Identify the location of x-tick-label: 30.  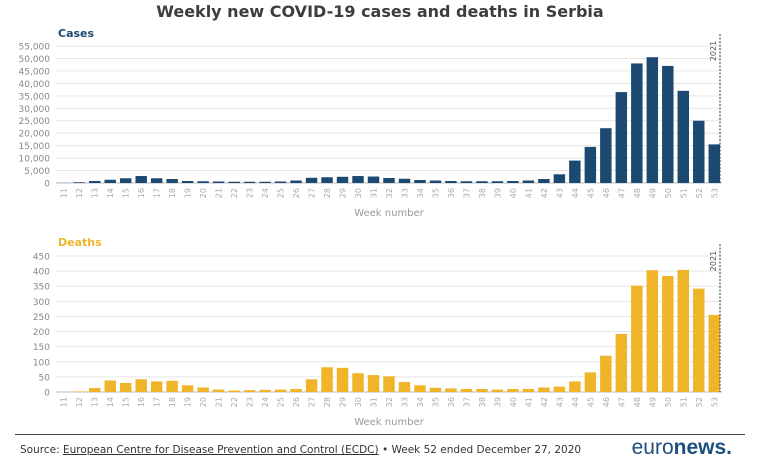
(358, 402).